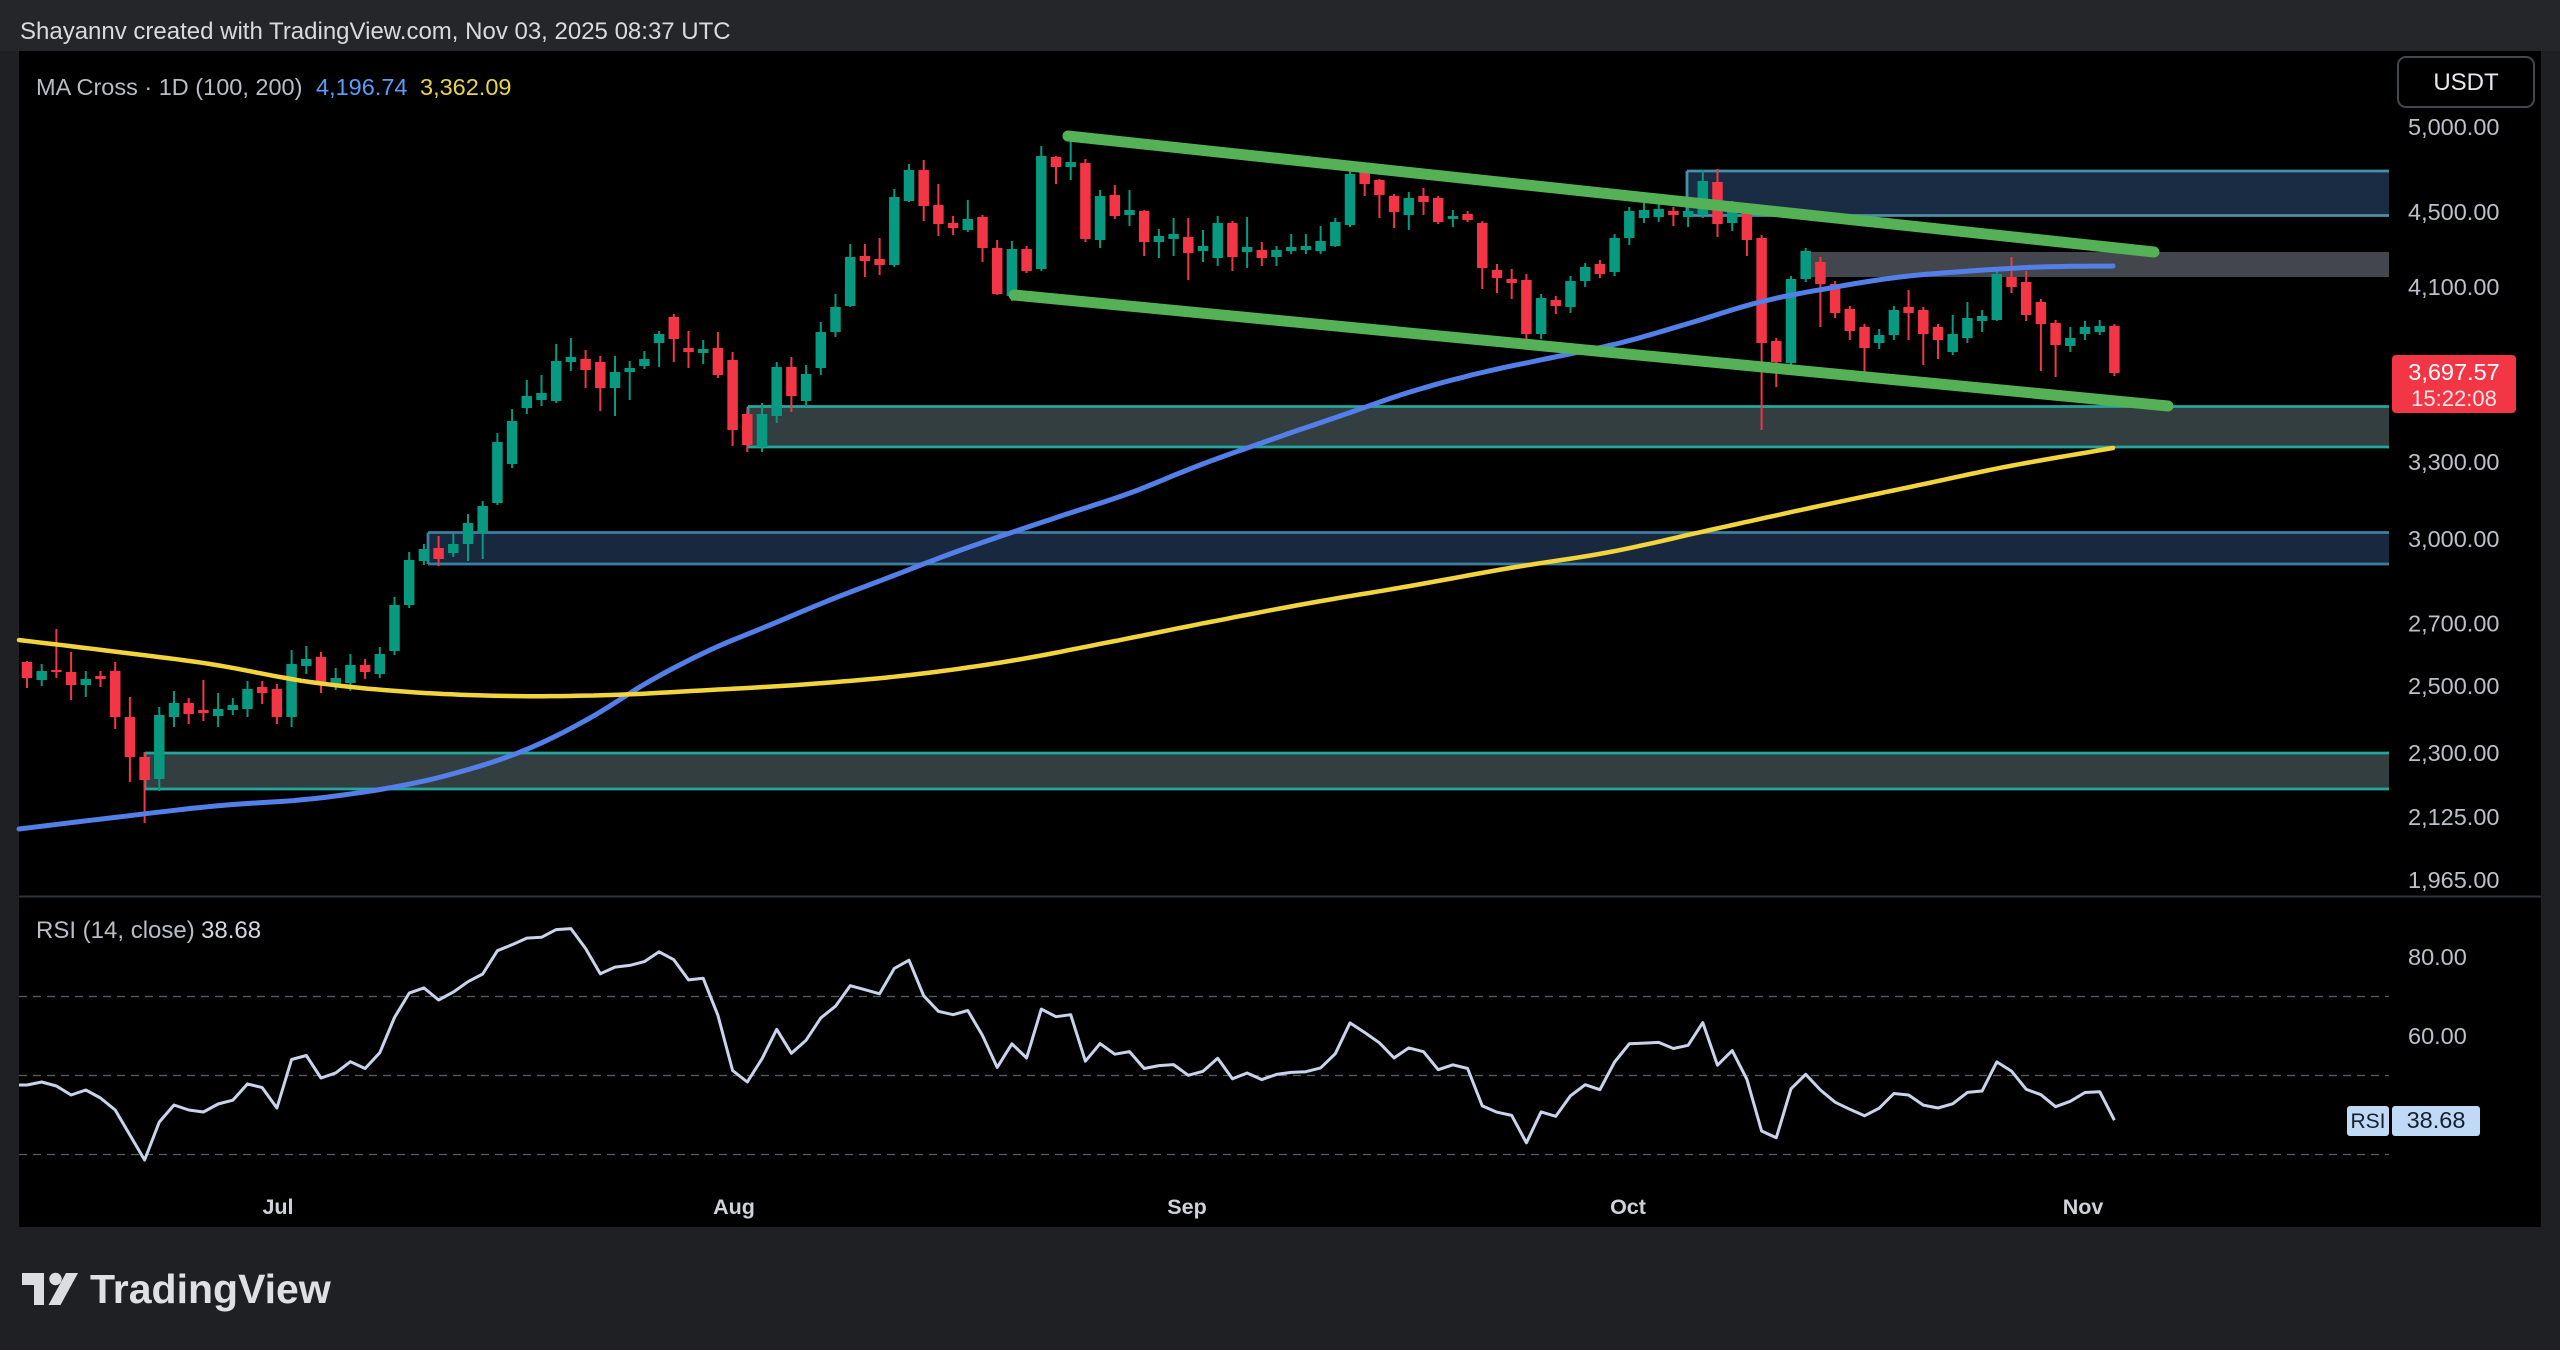  I want to click on svg-text: 2,125.00, so click(2453, 817).